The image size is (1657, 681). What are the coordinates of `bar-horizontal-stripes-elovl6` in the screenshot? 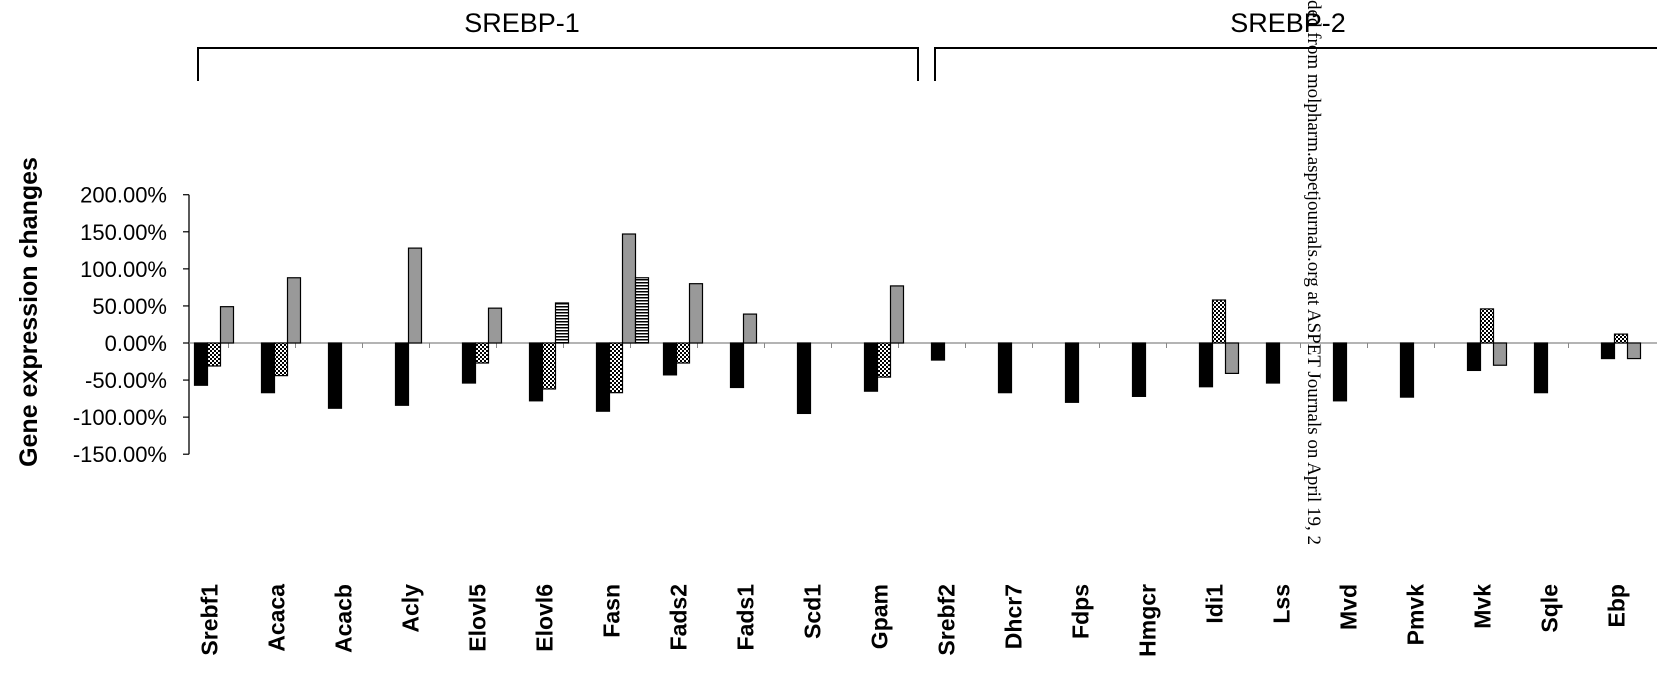 It's located at (562, 323).